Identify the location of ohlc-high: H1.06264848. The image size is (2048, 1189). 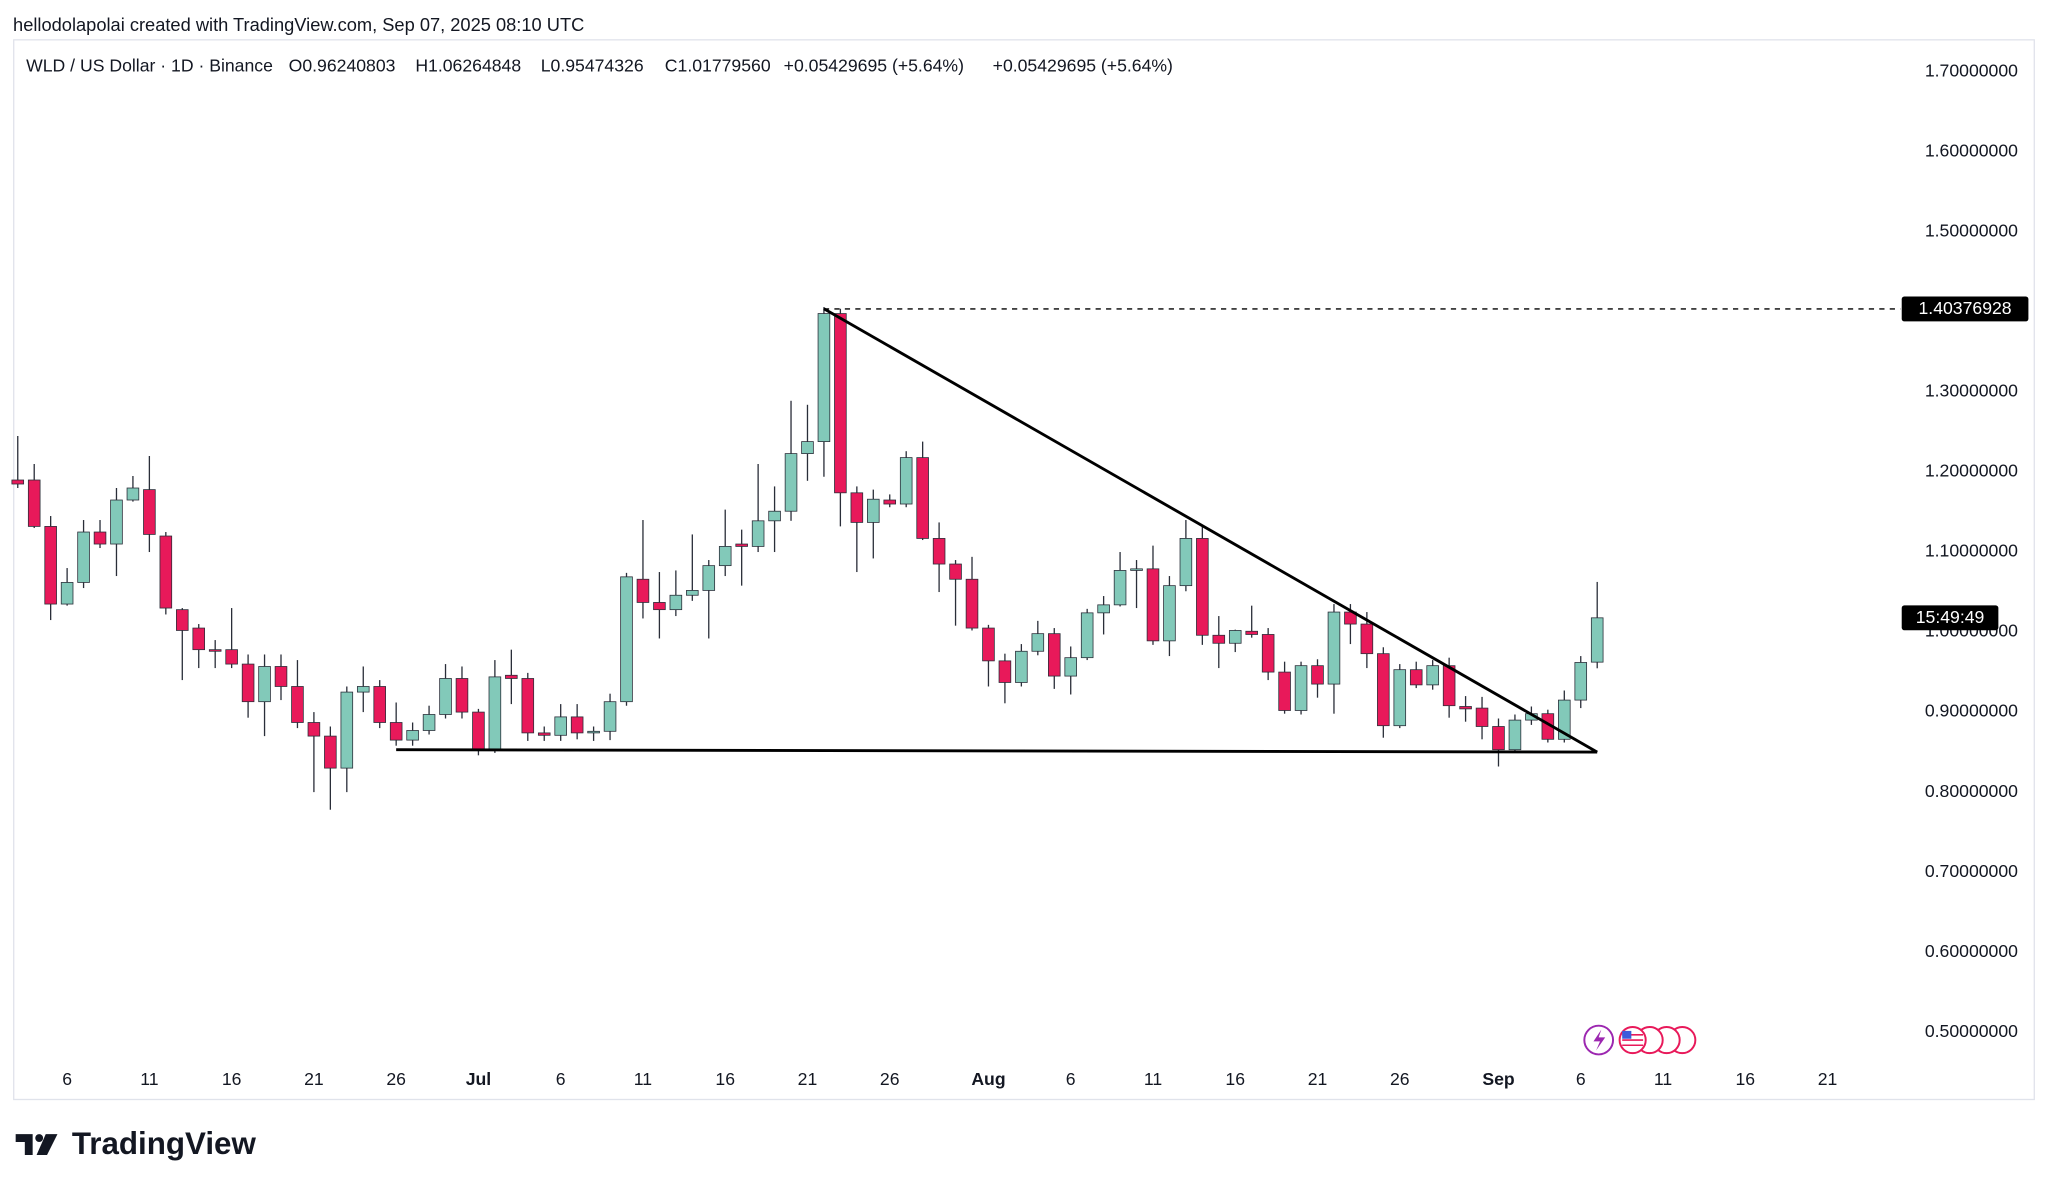
(468, 65).